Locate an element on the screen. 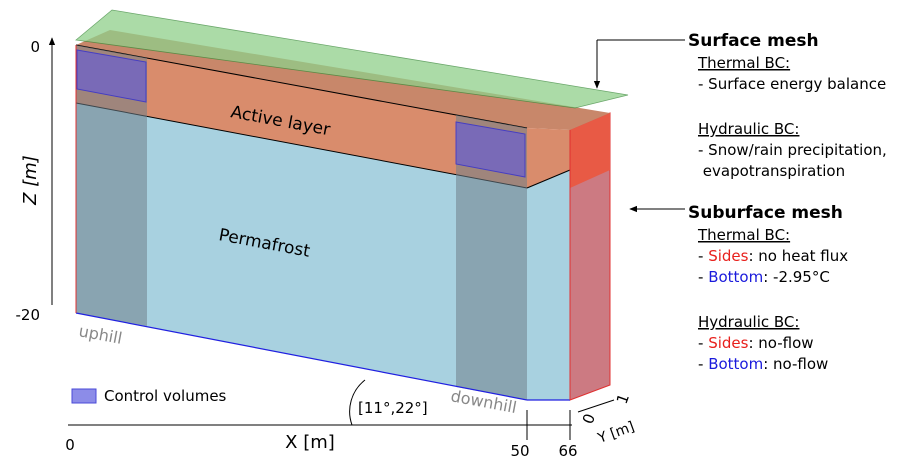  y-tick-label: 1 is located at coordinates (623, 398).